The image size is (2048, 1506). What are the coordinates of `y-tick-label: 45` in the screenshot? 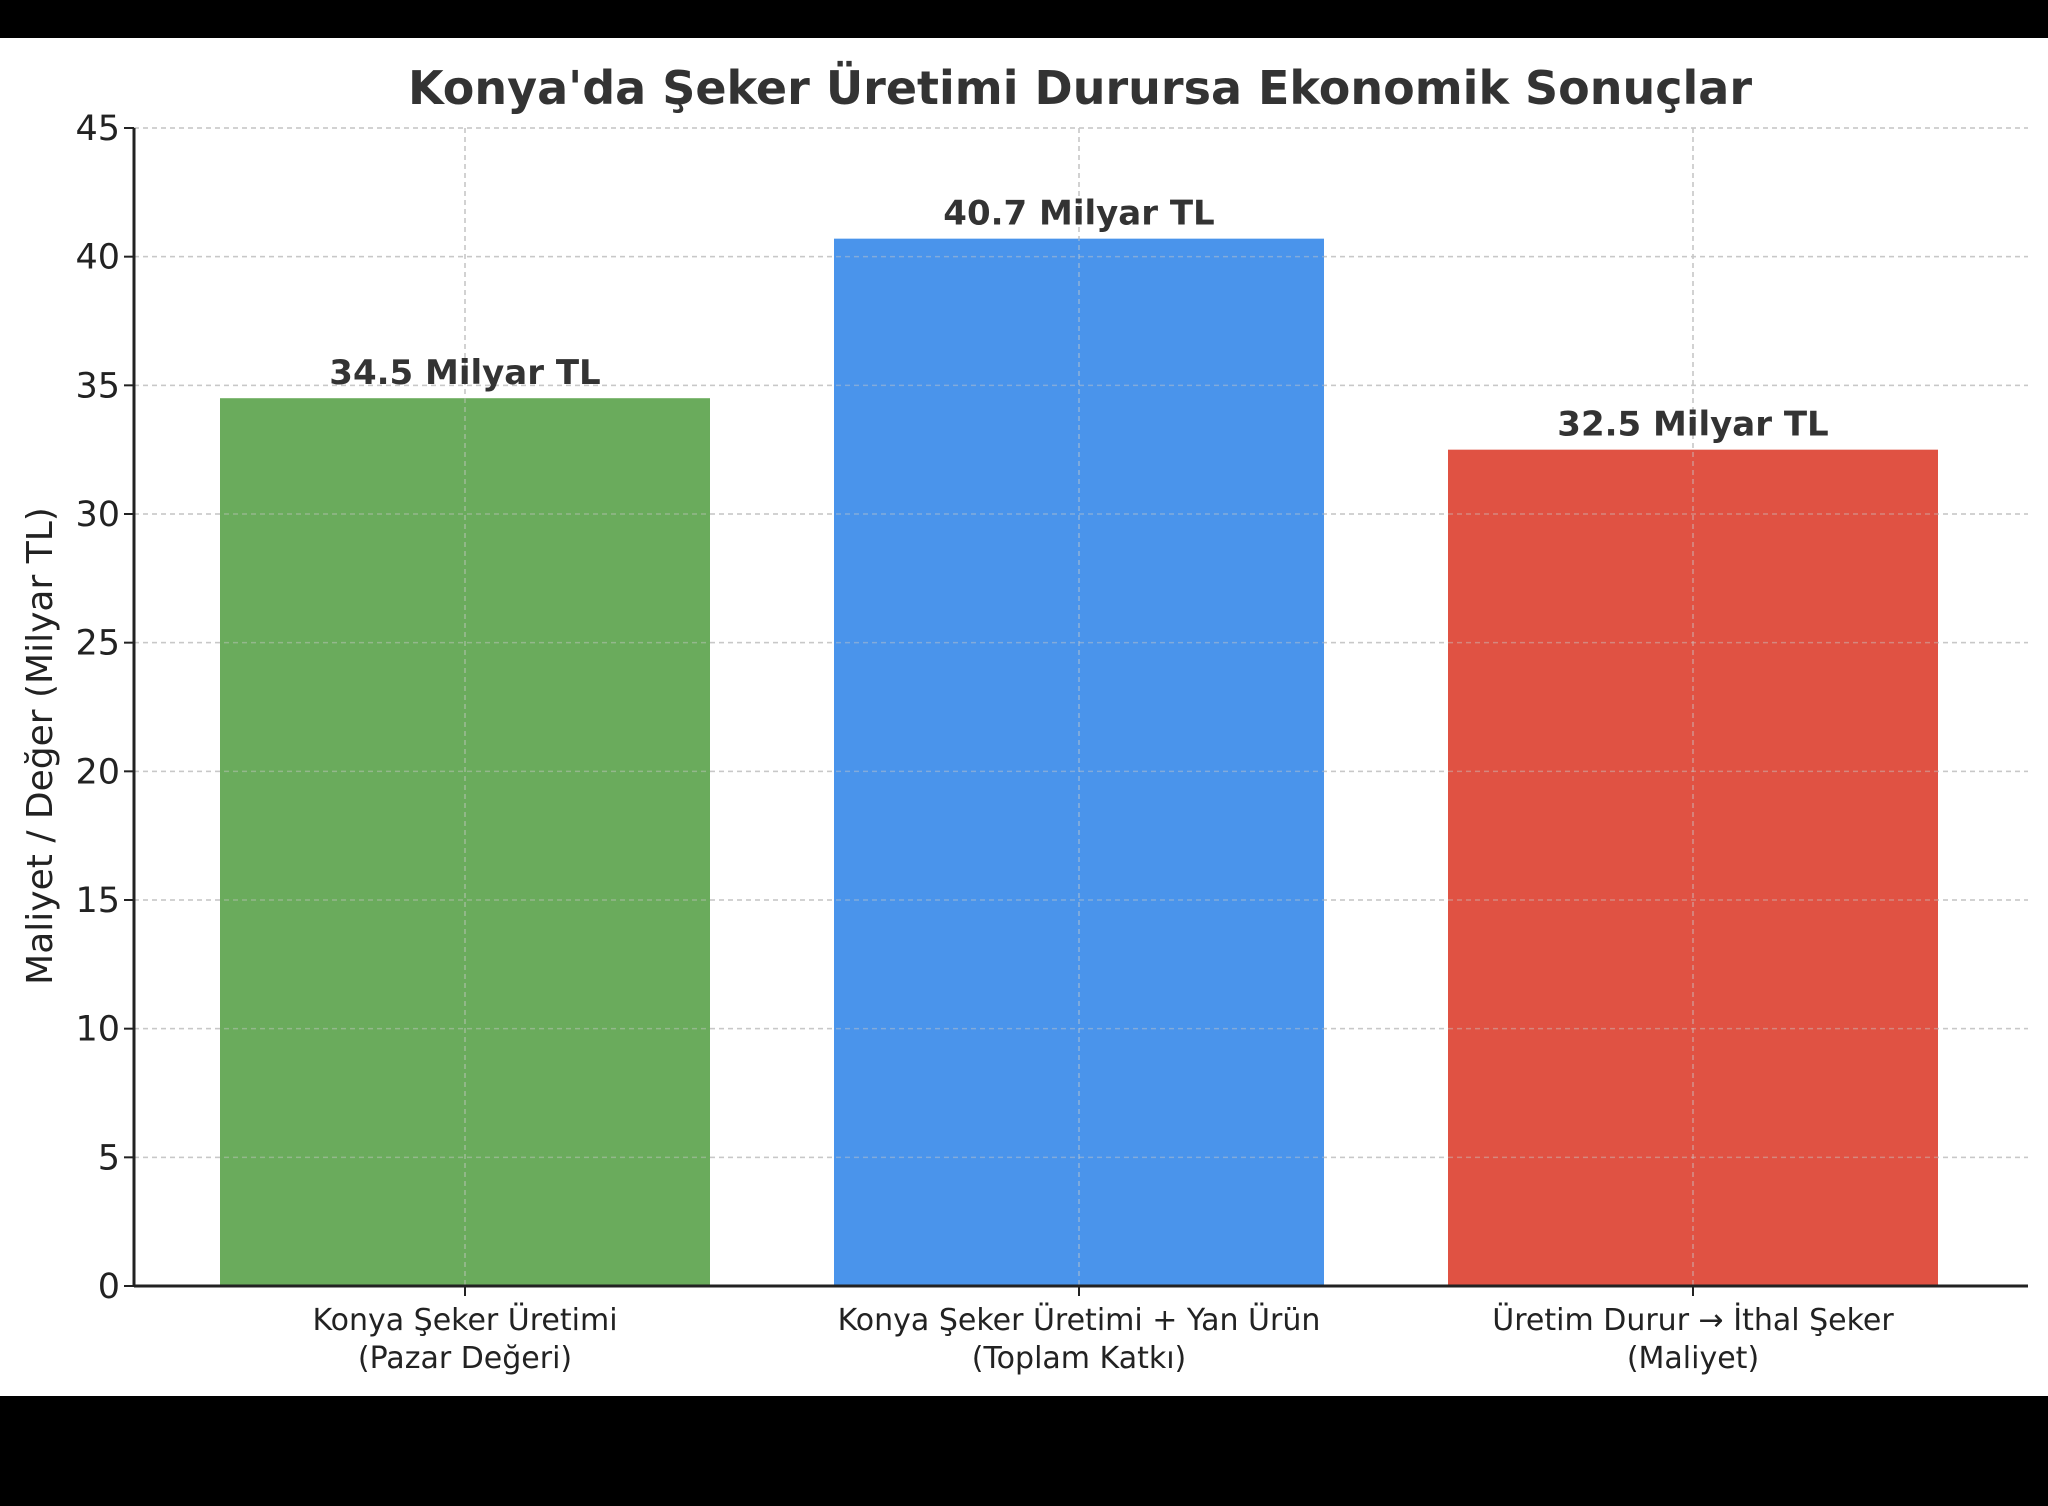 It's located at (97, 129).